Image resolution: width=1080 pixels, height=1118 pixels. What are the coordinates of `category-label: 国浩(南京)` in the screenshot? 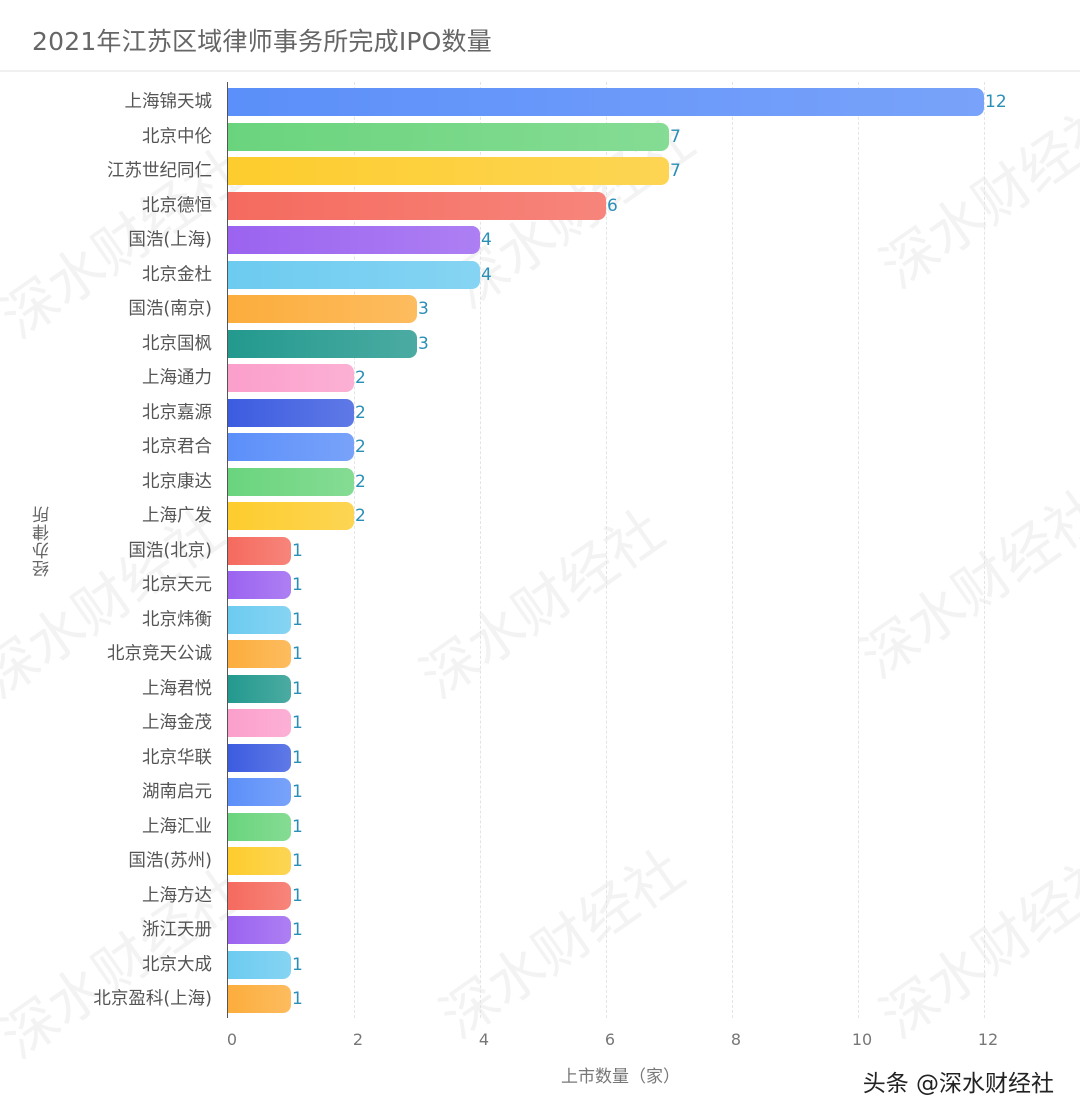 It's located at (170, 309).